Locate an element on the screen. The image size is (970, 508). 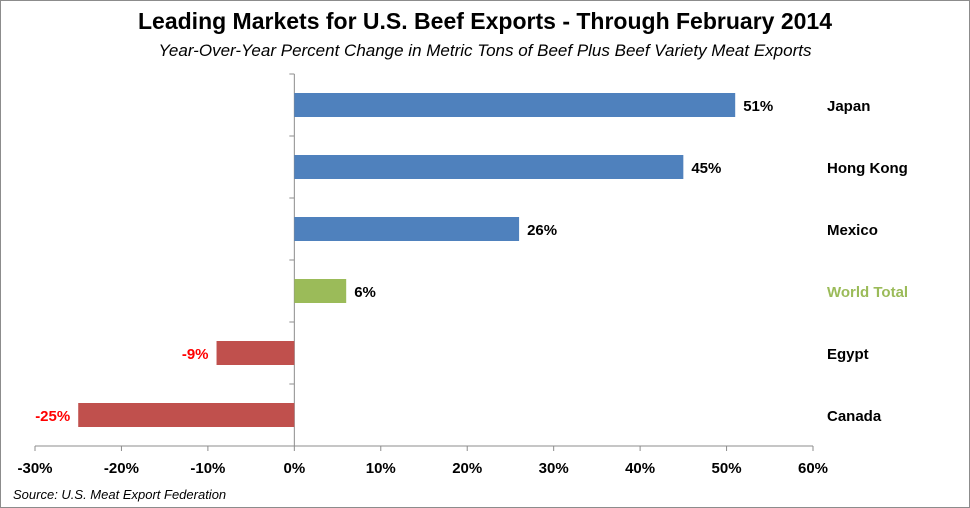
source-note: Source: U.S. Meat Export Federation is located at coordinates (120, 494).